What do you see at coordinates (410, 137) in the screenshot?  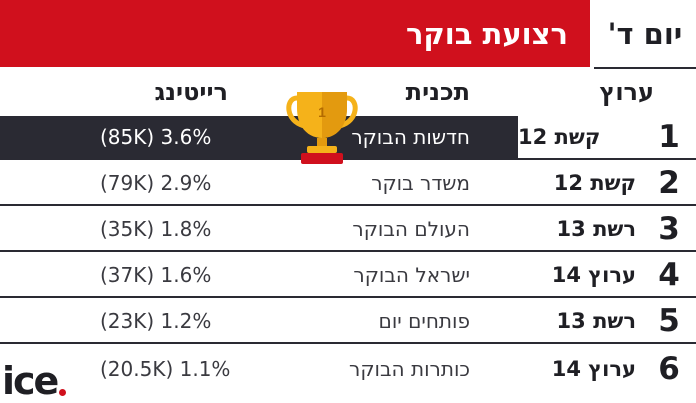 I see `program-name: חדשות הבוקר` at bounding box center [410, 137].